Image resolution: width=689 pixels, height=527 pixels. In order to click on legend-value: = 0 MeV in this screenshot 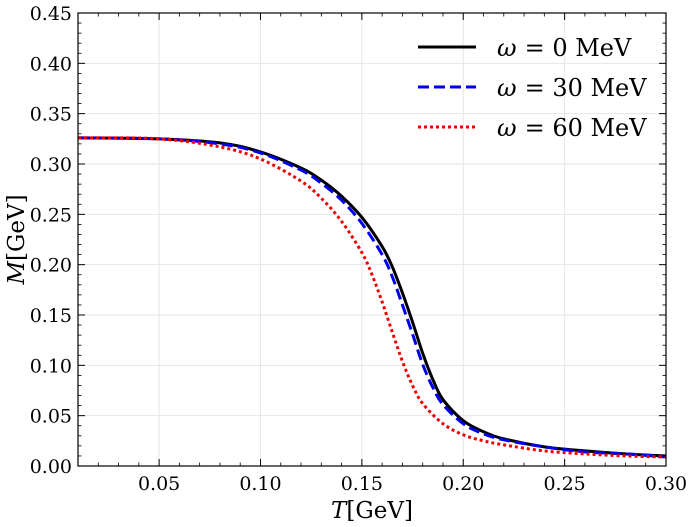, I will do `click(578, 48)`.